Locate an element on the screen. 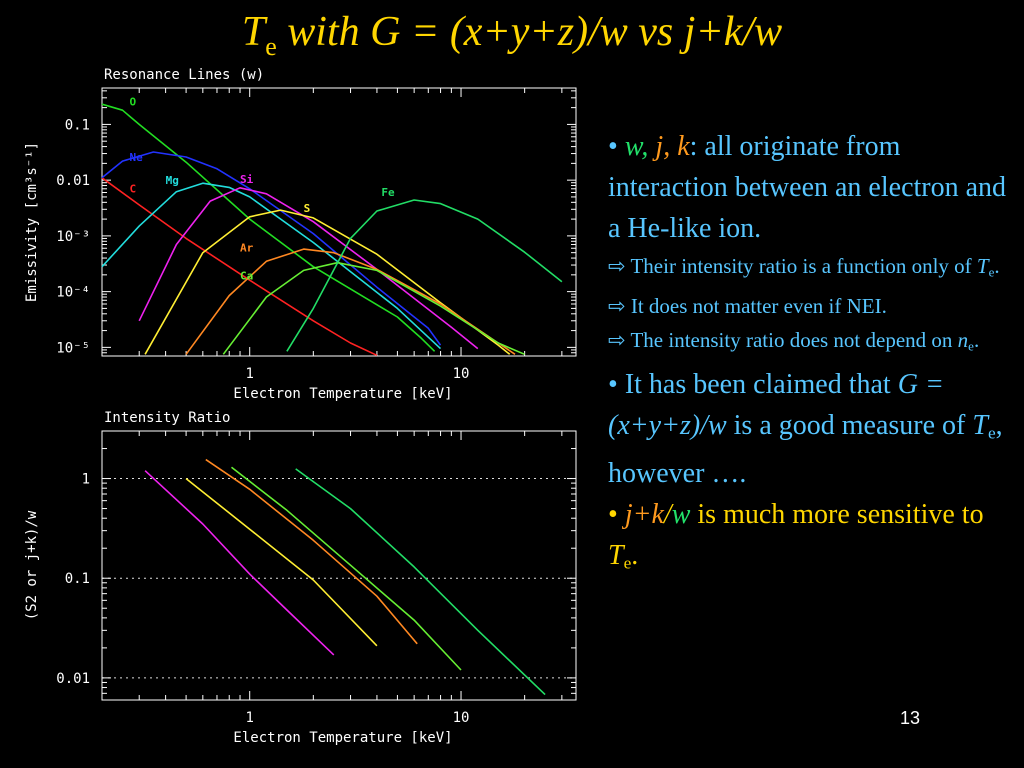 The width and height of the screenshot is (1024, 768). series-line-o is located at coordinates (268, 227).